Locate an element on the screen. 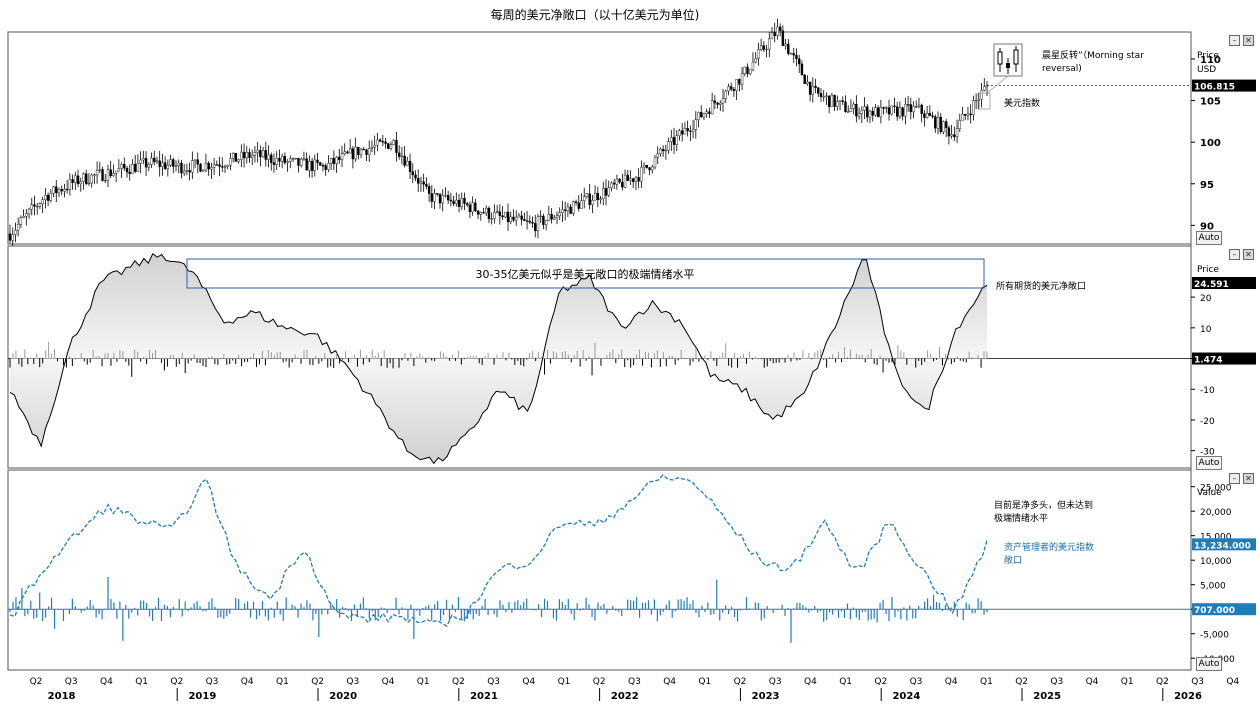 The height and width of the screenshot is (706, 1257). futures-series-label: 所有期货的美元净敞口 is located at coordinates (1041, 286).